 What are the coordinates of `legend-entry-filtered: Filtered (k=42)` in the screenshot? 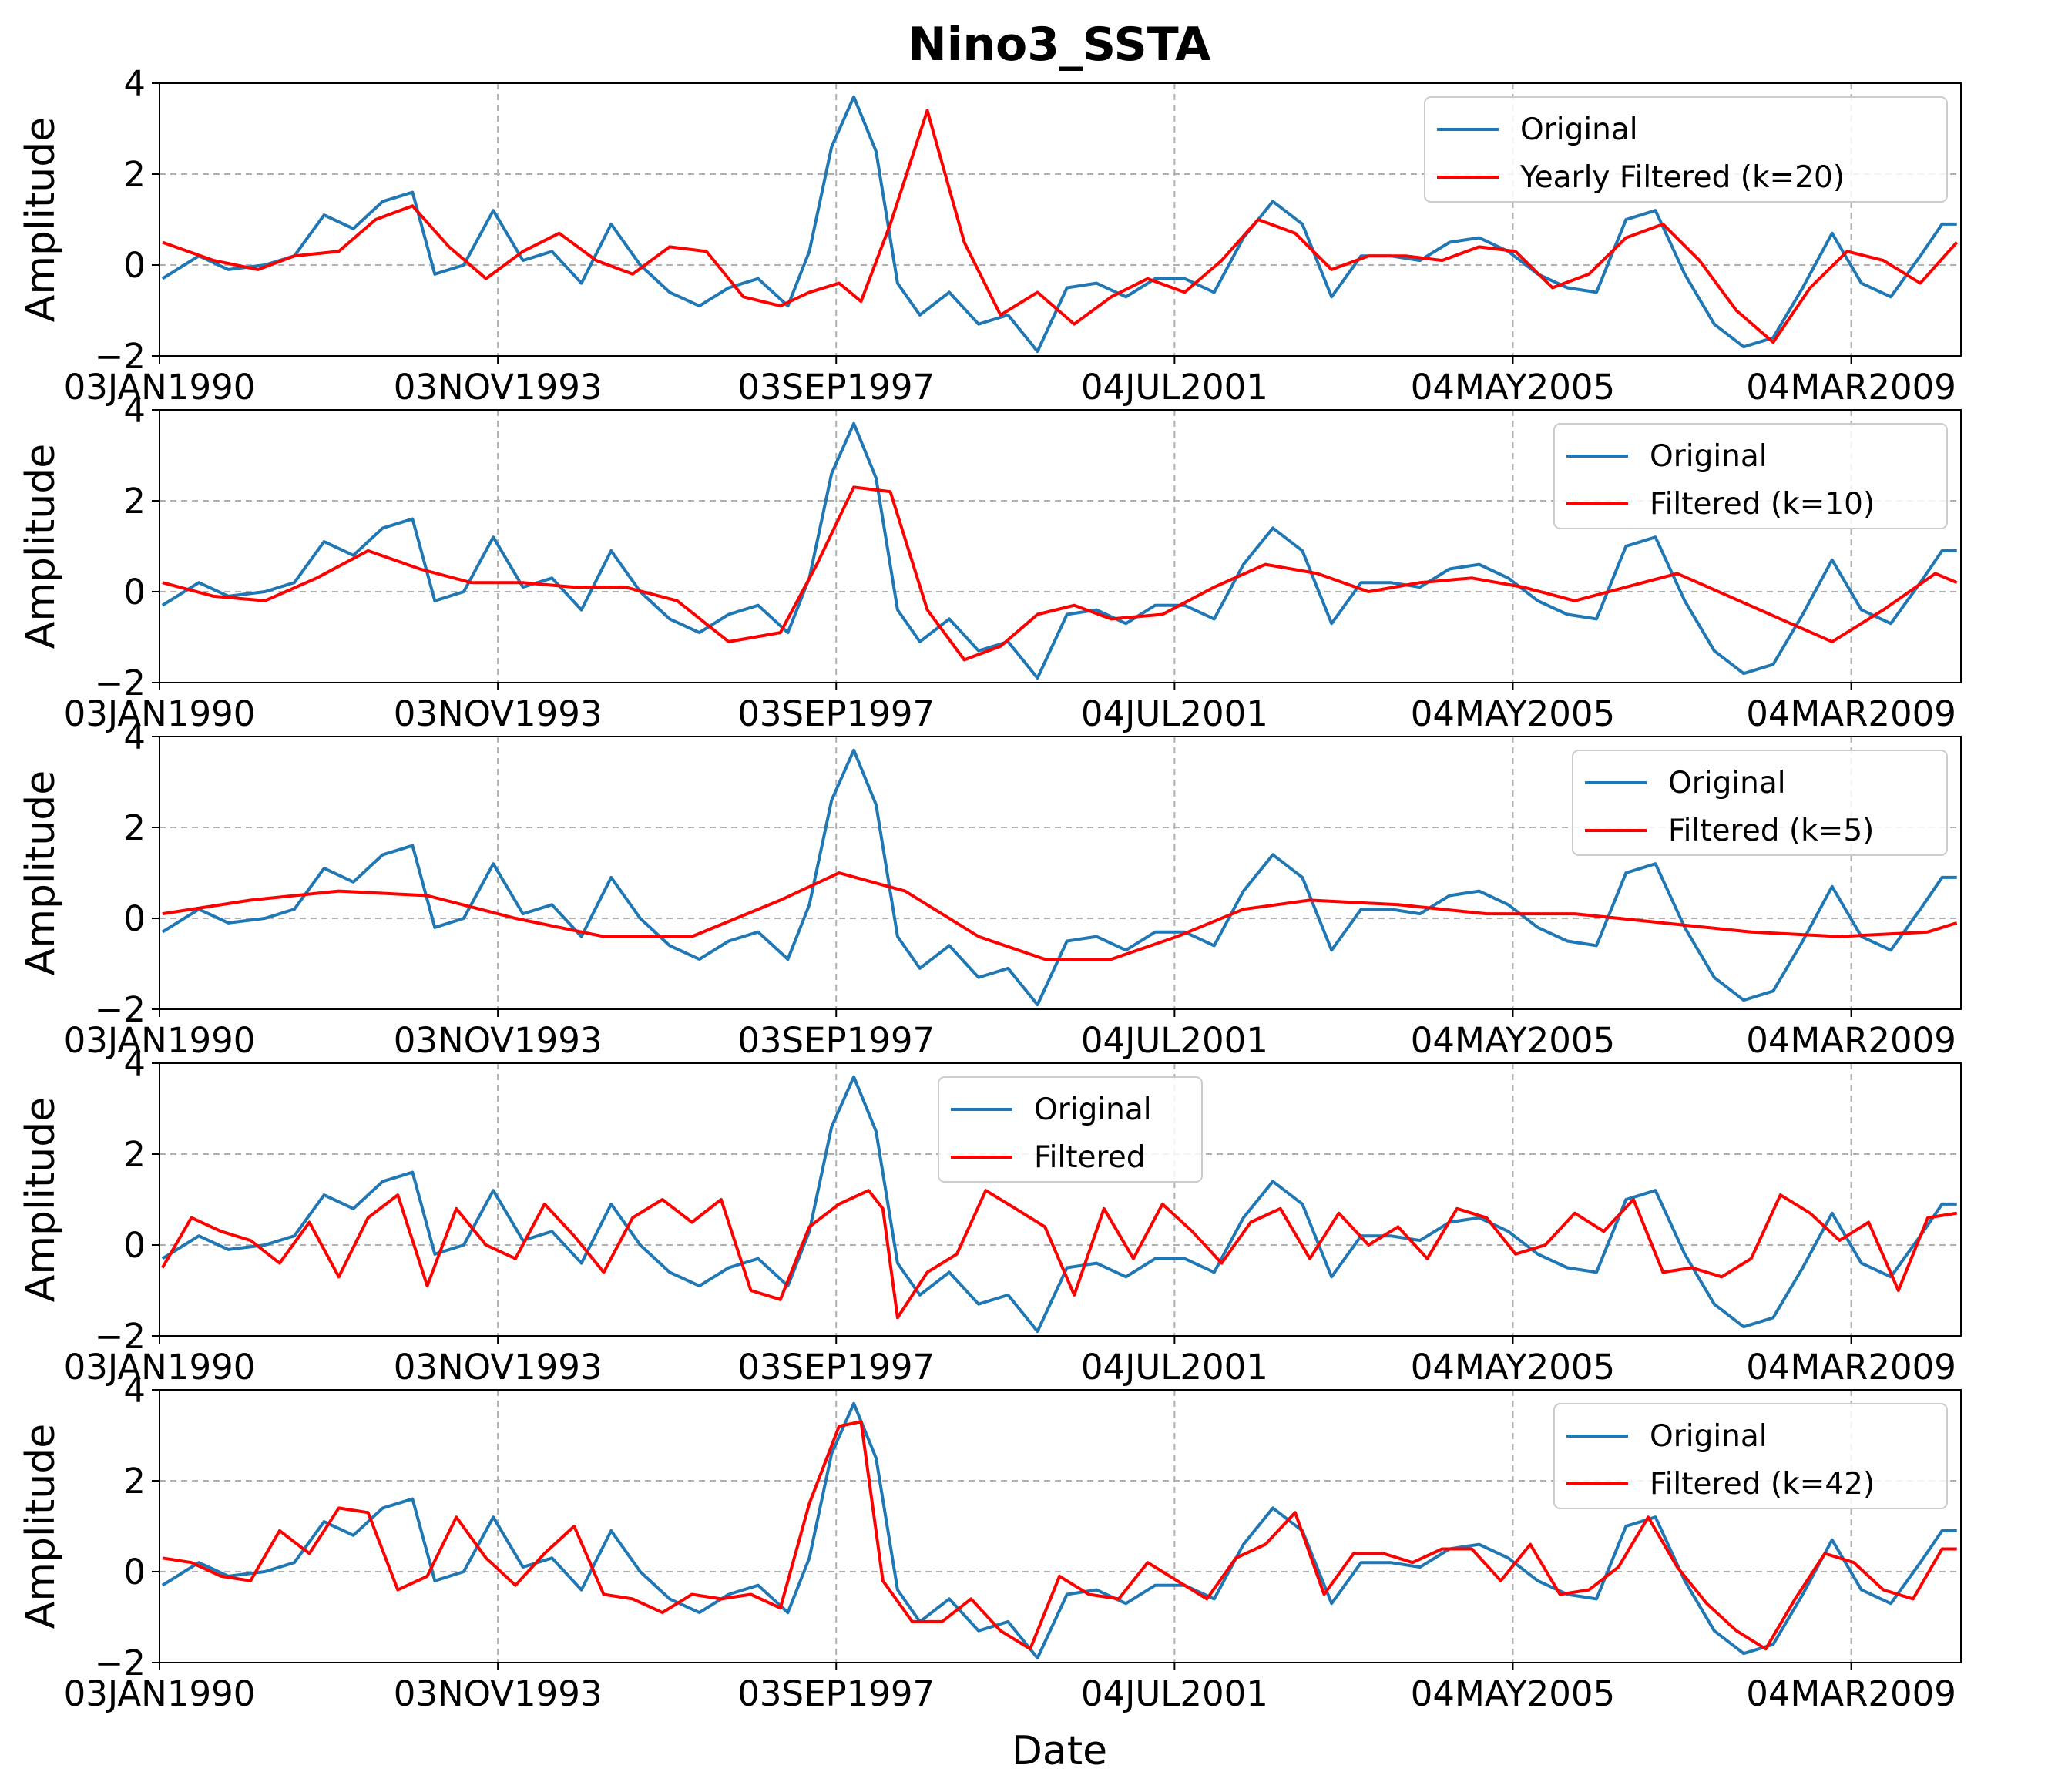 It's located at (1762, 1484).